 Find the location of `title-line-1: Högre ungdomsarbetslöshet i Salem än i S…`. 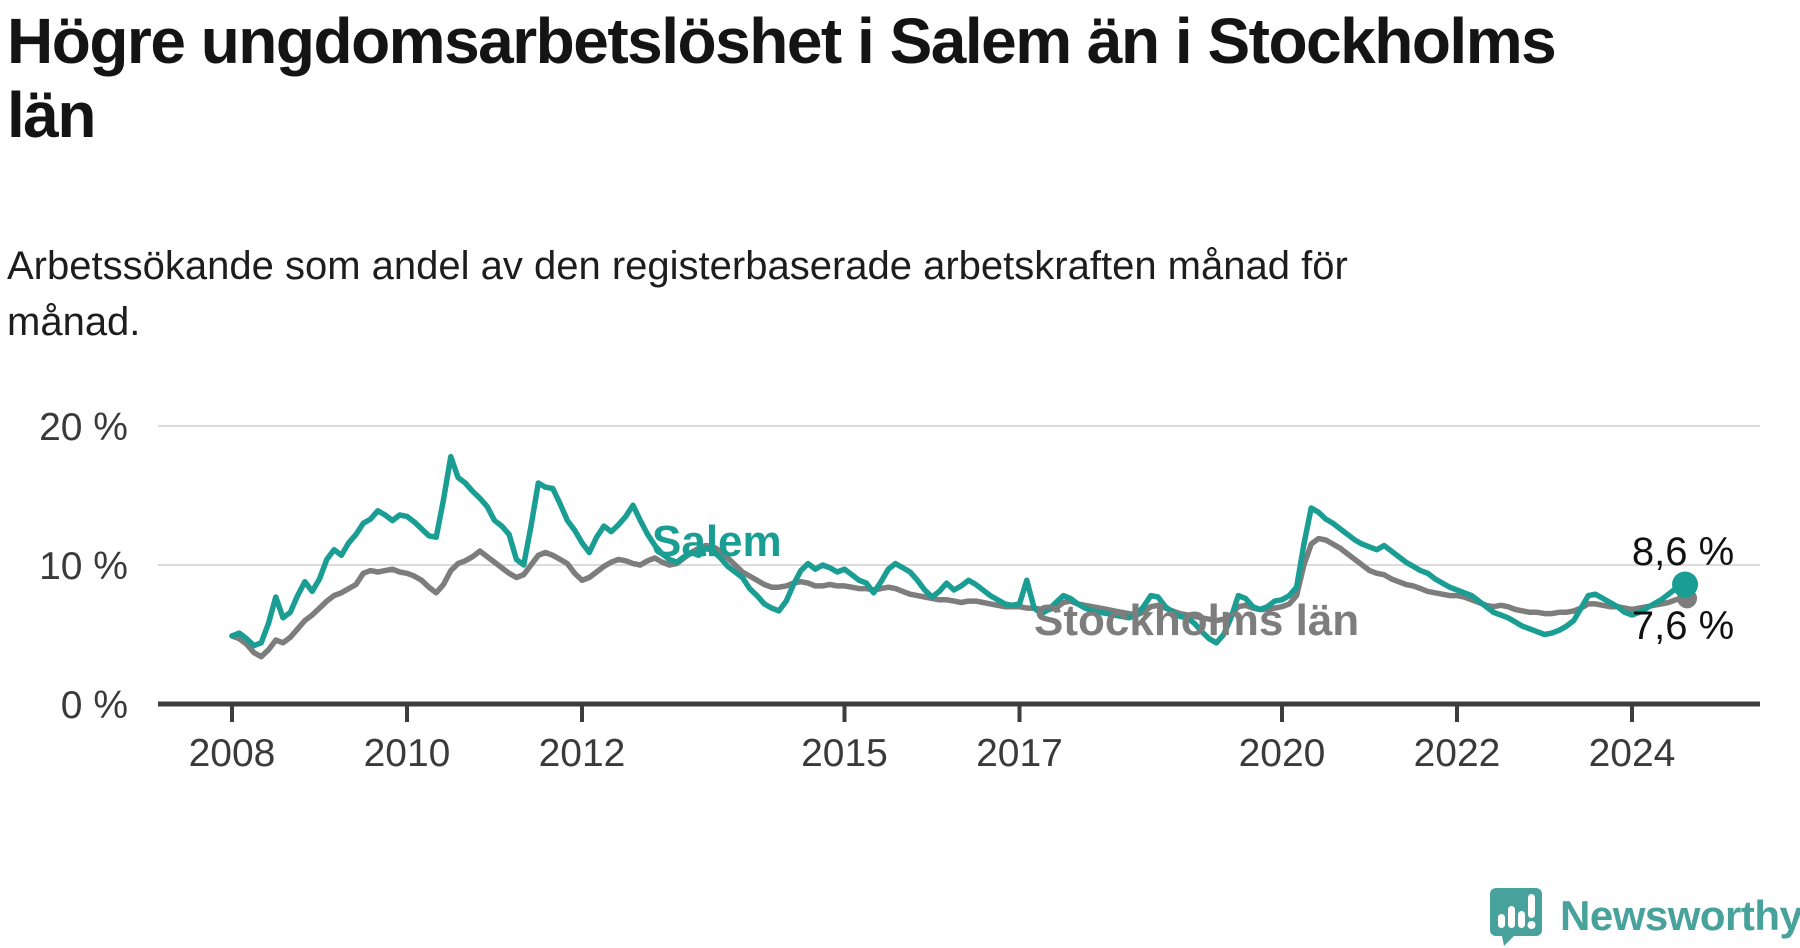

title-line-1: Högre ungdomsarbetslöshet i Salem än i S… is located at coordinates (782, 41).